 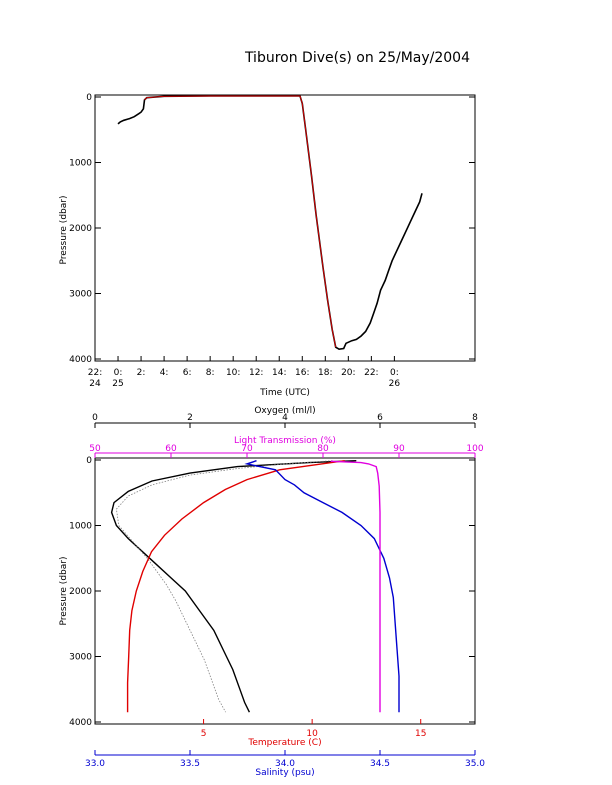 What do you see at coordinates (210, 373) in the screenshot?
I see `x-tick-label: 8:` at bounding box center [210, 373].